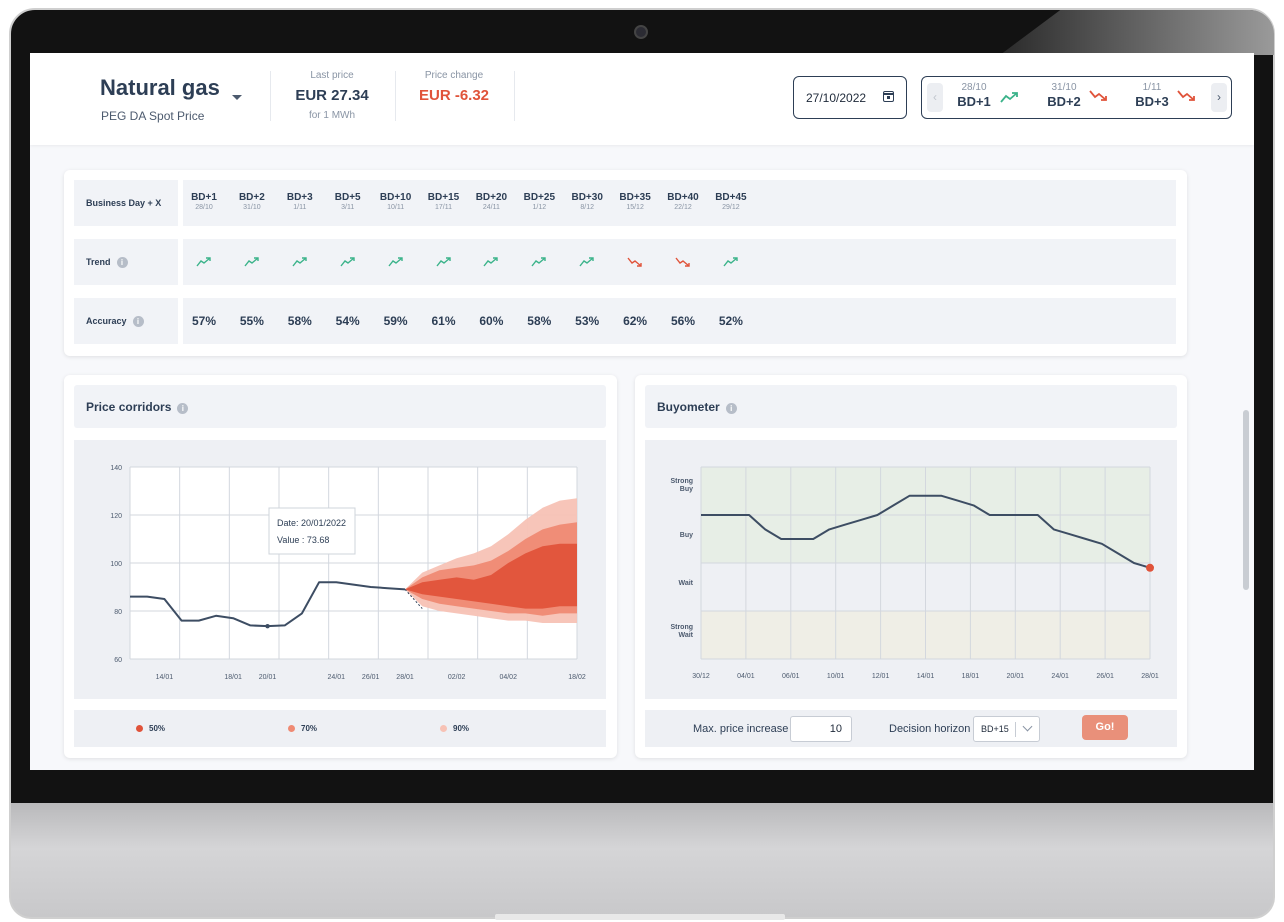 This screenshot has width=1284, height=922. Describe the element at coordinates (508, 677) in the screenshot. I see `x-tick-label: 04/02` at that location.